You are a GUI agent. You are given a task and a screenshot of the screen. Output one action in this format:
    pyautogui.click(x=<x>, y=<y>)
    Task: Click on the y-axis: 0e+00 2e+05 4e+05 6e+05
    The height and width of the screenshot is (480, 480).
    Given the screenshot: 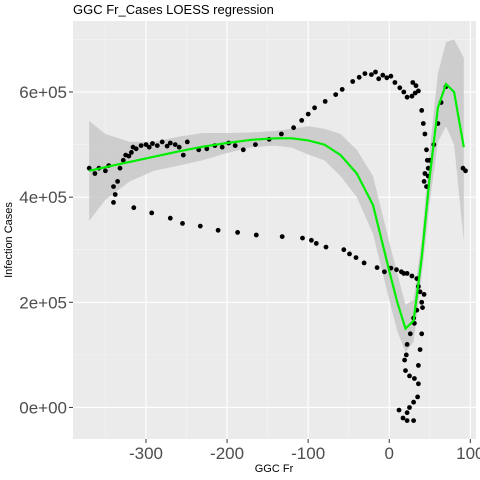 What is the action you would take?
    pyautogui.click(x=46, y=250)
    